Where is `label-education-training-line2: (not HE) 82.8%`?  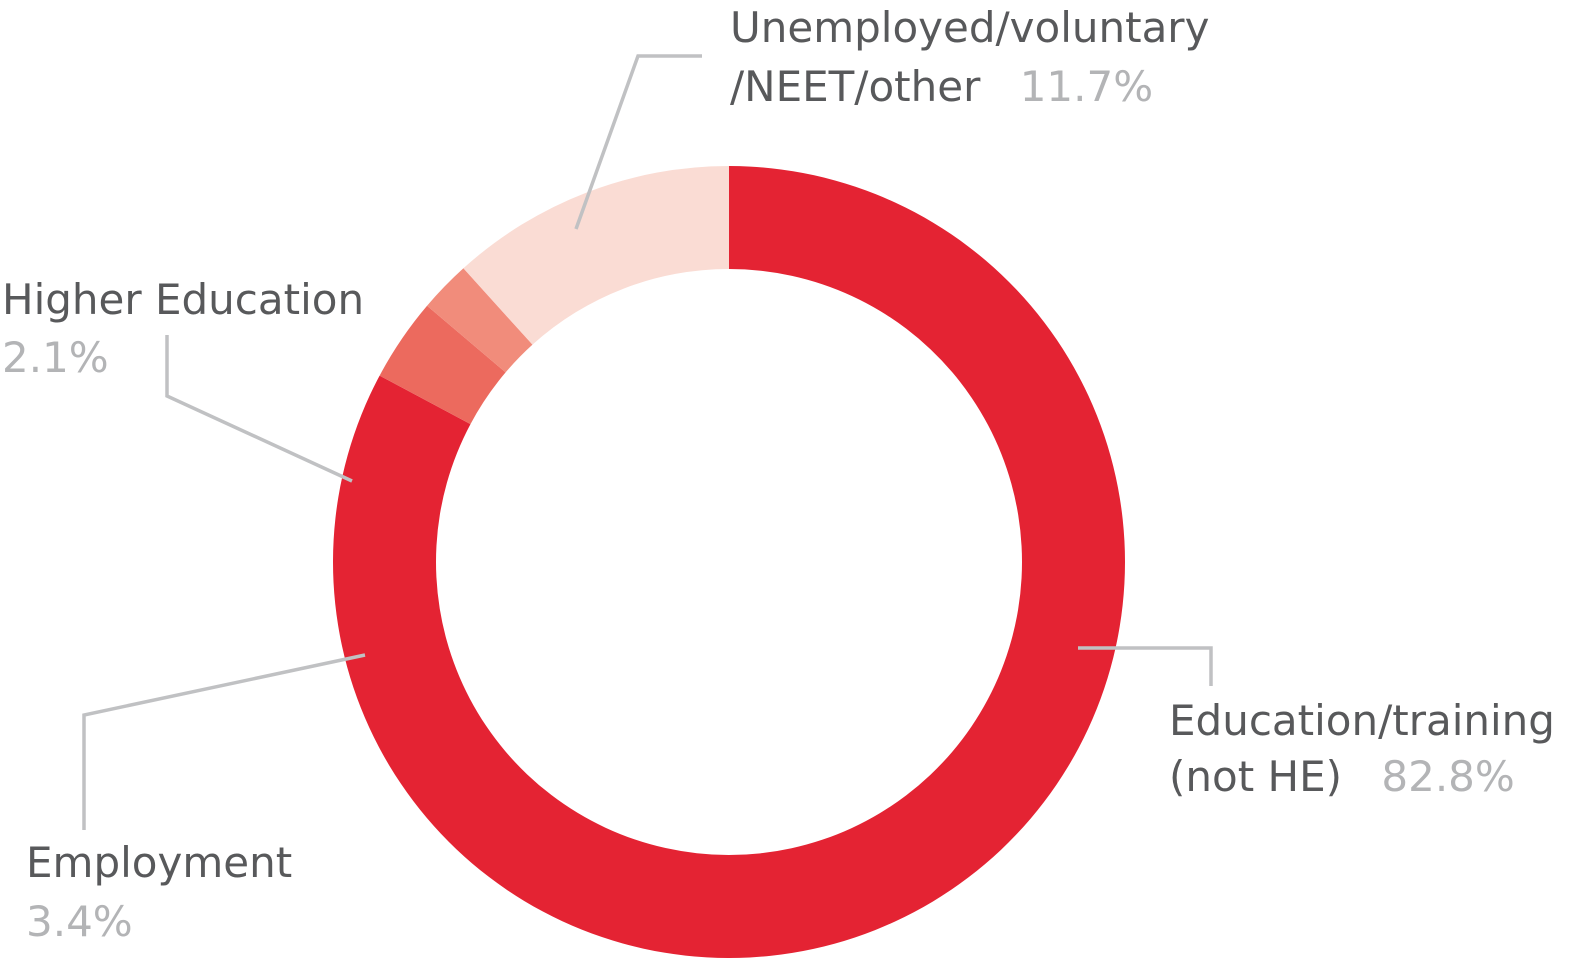 label-education-training-line2: (not HE) 82.8% is located at coordinates (1342, 776).